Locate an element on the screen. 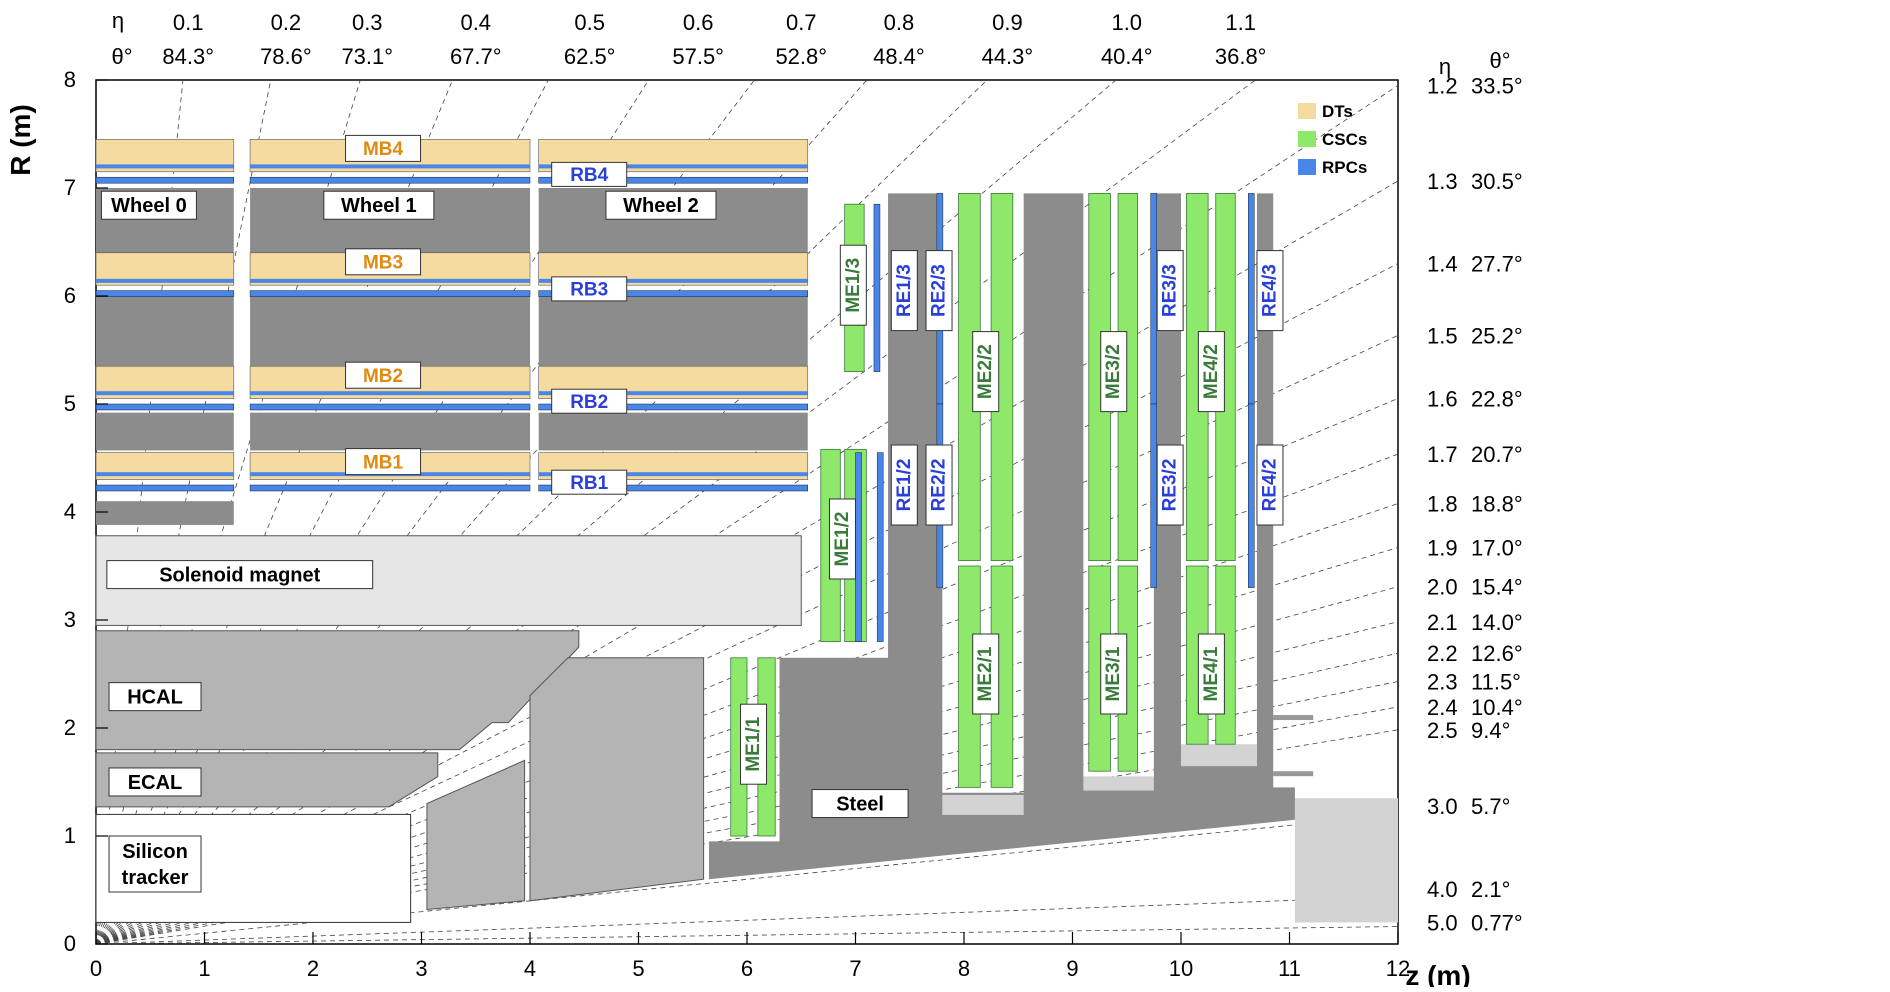 Image resolution: width=1890 pixels, height=992 pixels. right-theta-9: 14.0° is located at coordinates (1497, 622).